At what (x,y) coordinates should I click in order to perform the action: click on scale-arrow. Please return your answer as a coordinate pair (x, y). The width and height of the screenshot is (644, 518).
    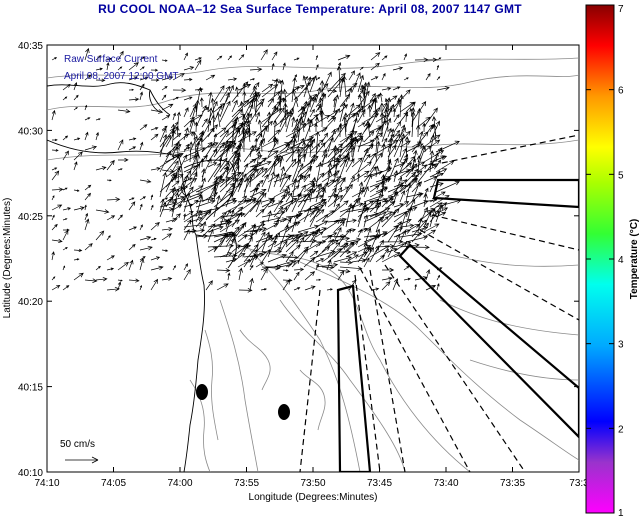
    Looking at the image, I should click on (82, 460).